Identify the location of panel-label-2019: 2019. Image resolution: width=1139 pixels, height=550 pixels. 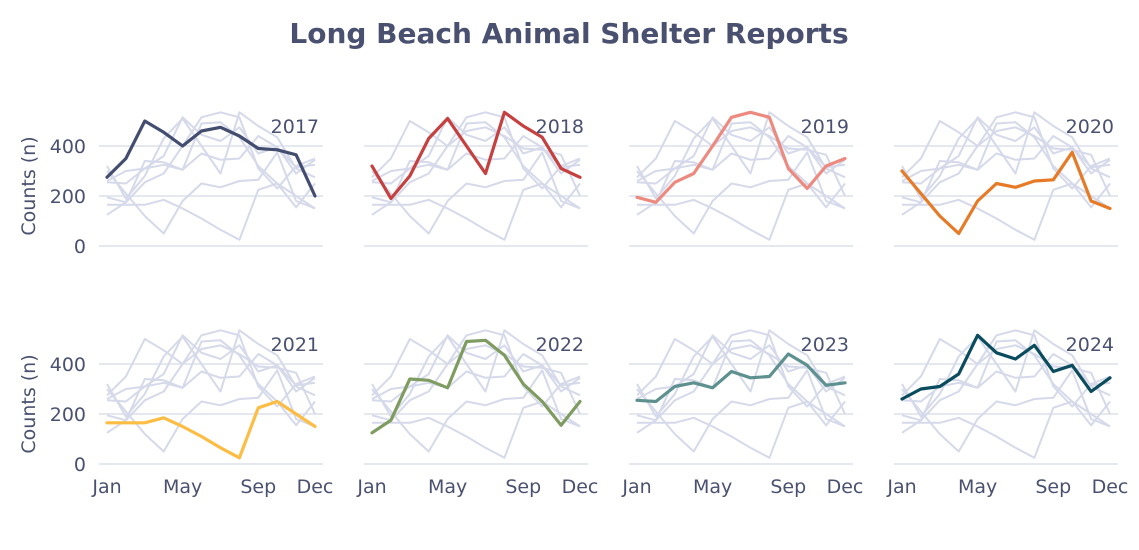
(825, 127).